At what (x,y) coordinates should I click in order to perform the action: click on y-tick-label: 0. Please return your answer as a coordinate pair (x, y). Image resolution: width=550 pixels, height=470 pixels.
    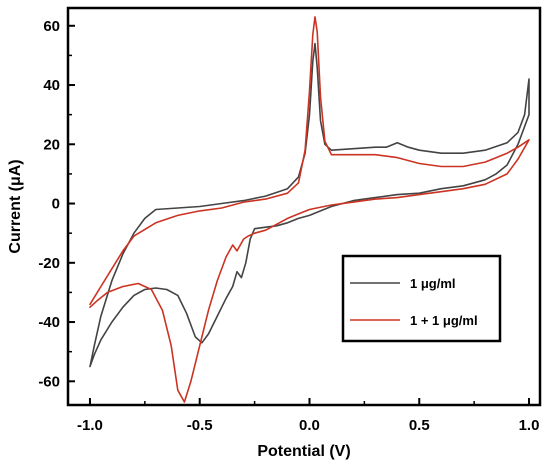
    Looking at the image, I should click on (56, 204).